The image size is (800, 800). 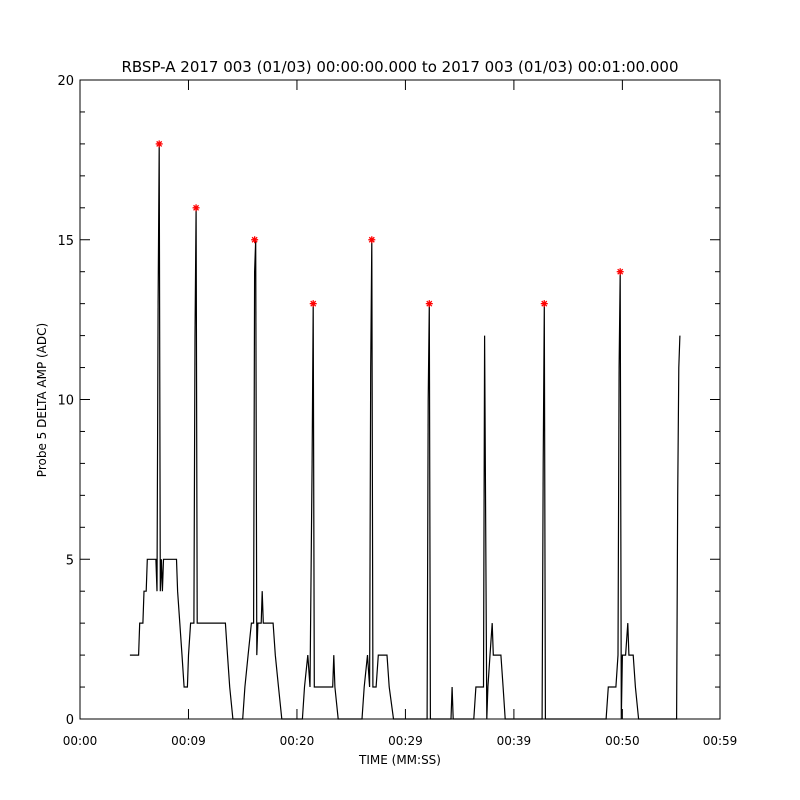 I want to click on x-tick-label: 00:50, so click(x=622, y=741).